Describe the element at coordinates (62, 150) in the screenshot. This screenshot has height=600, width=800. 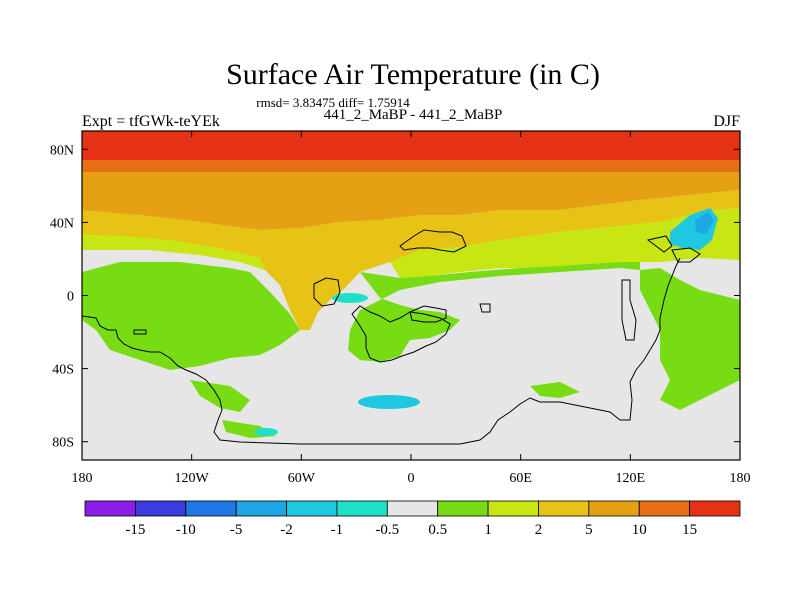
I see `y-tick-label: 80N` at that location.